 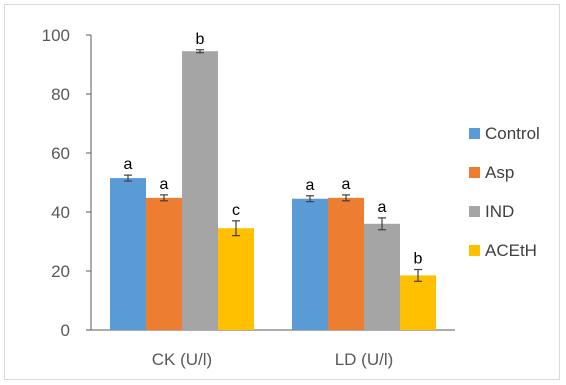 I want to click on legend: Control Asp IND ACEtH, so click(x=504, y=192).